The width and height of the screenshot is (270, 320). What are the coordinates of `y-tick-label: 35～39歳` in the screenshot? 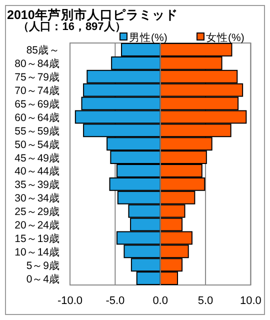 It's located at (37, 185).